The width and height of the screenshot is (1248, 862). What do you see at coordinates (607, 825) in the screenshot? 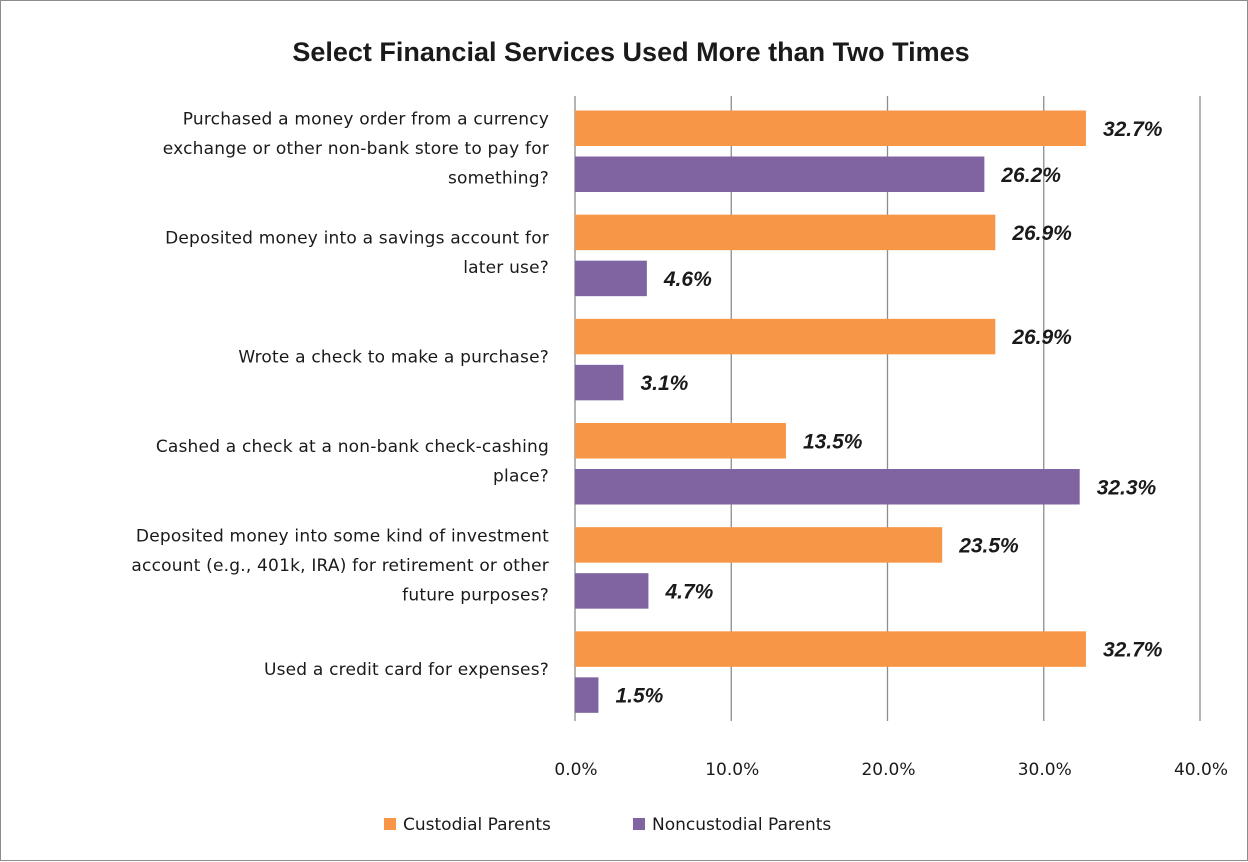
I see `legend: Custodial Parents Noncustodial Parents` at bounding box center [607, 825].